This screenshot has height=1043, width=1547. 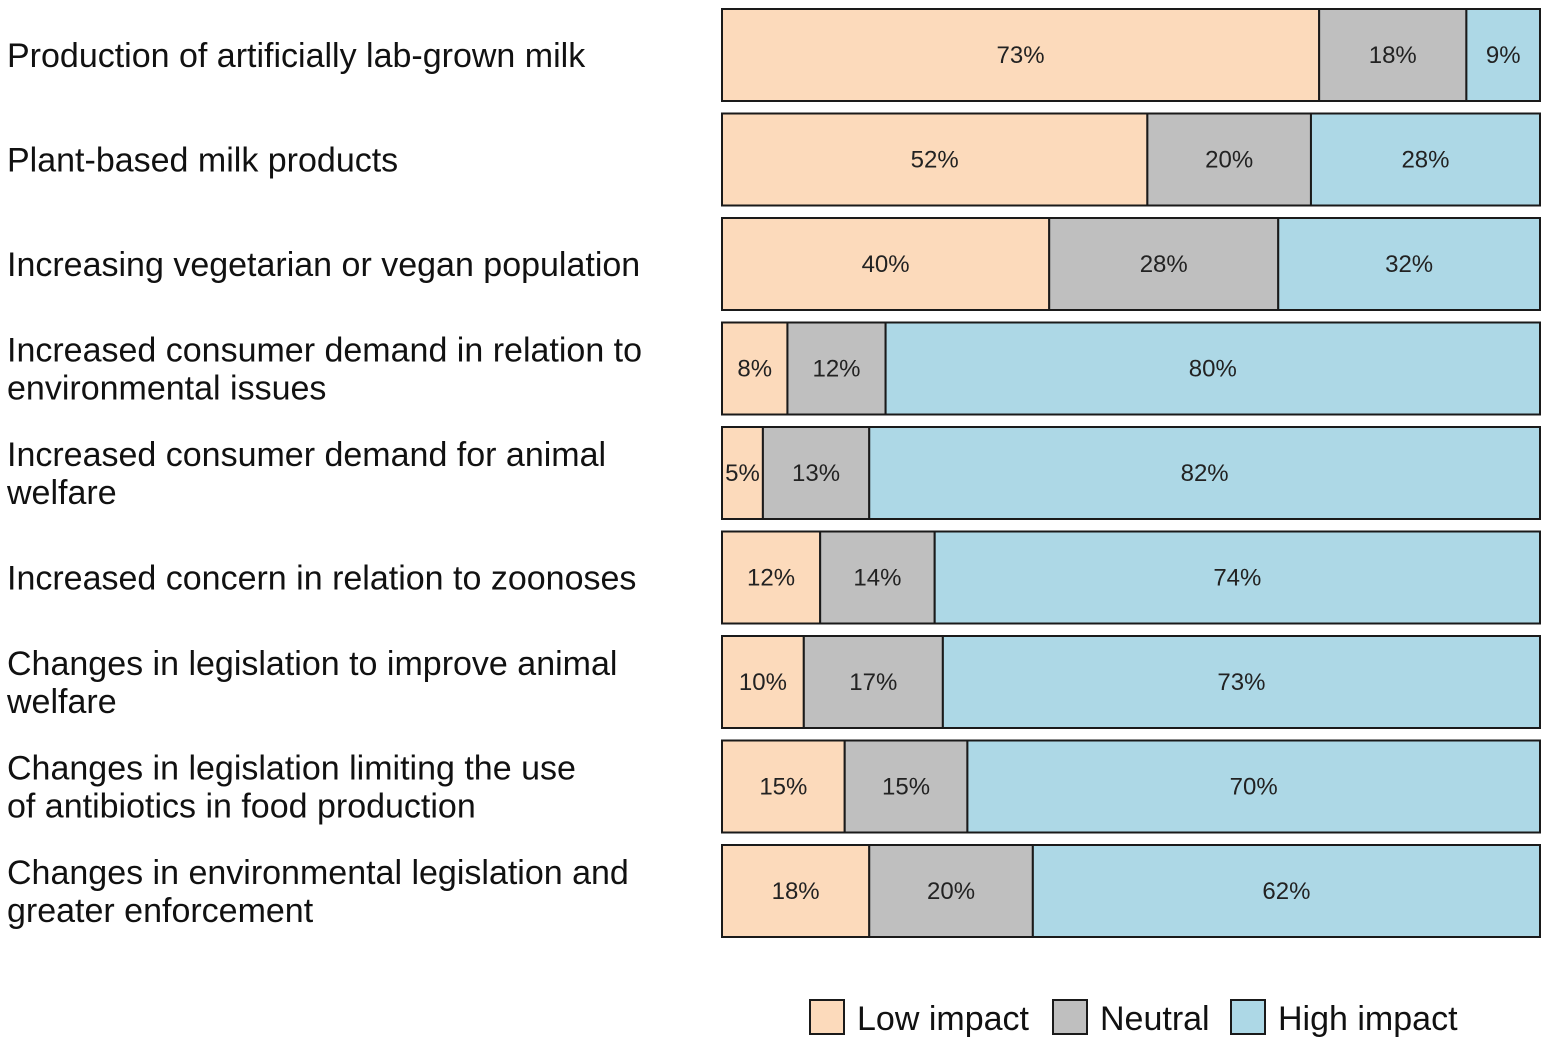 I want to click on bar-value-label: 70%, so click(x=1254, y=787).